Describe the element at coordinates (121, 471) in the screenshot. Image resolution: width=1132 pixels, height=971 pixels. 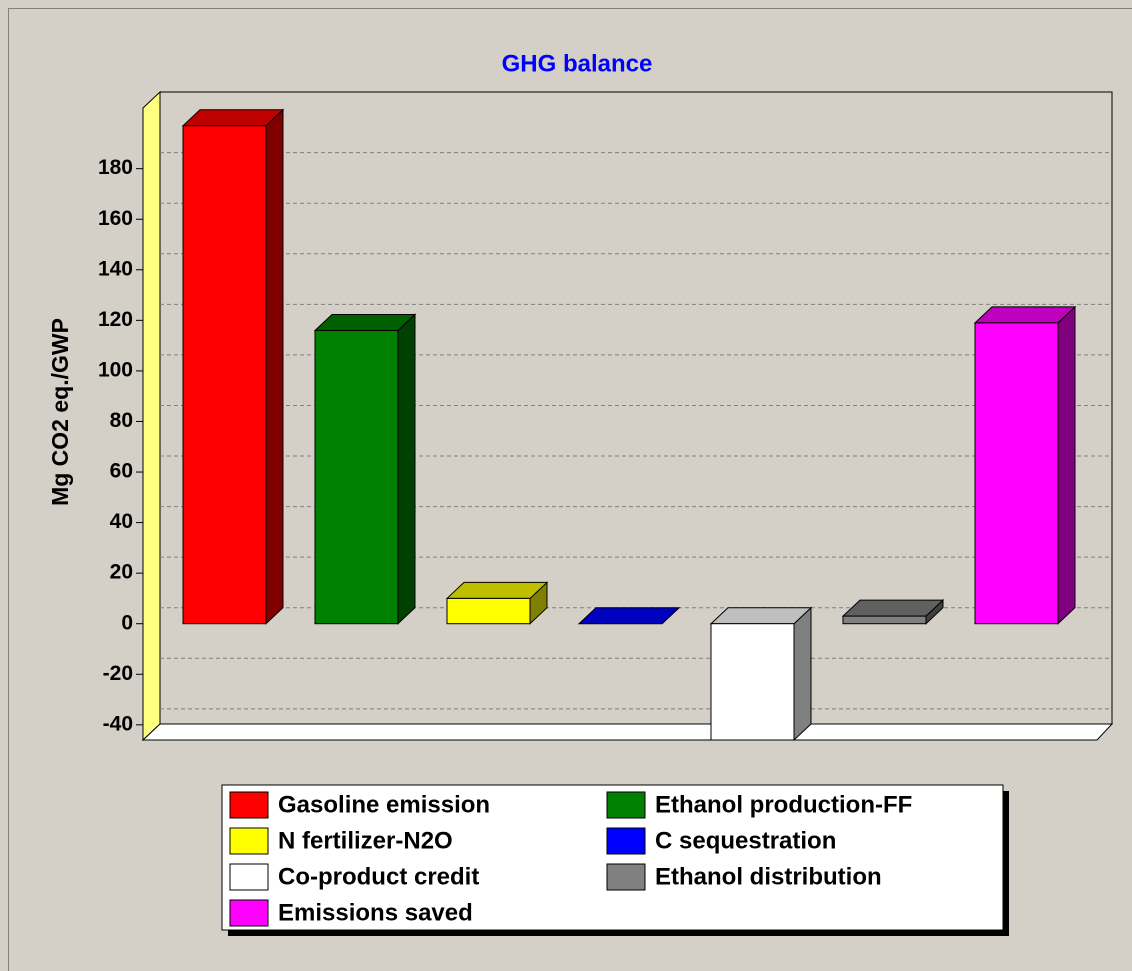
I see `y-tick-label: 60` at that location.